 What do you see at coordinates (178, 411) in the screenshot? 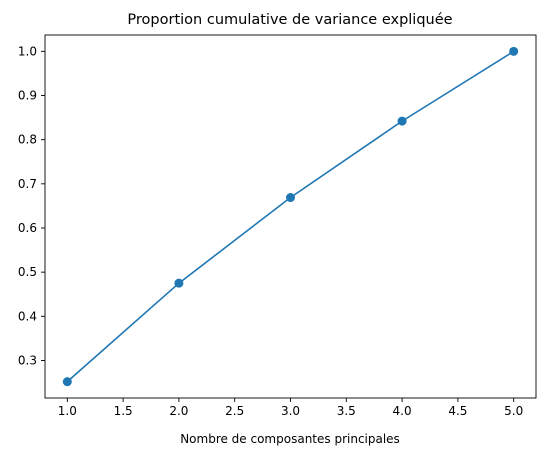
I see `x-tick-label: 2.0` at bounding box center [178, 411].